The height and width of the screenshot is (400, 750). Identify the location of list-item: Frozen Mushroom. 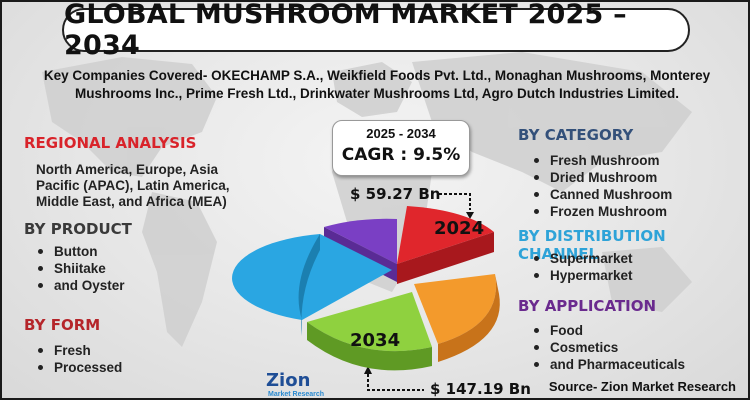
(601, 211).